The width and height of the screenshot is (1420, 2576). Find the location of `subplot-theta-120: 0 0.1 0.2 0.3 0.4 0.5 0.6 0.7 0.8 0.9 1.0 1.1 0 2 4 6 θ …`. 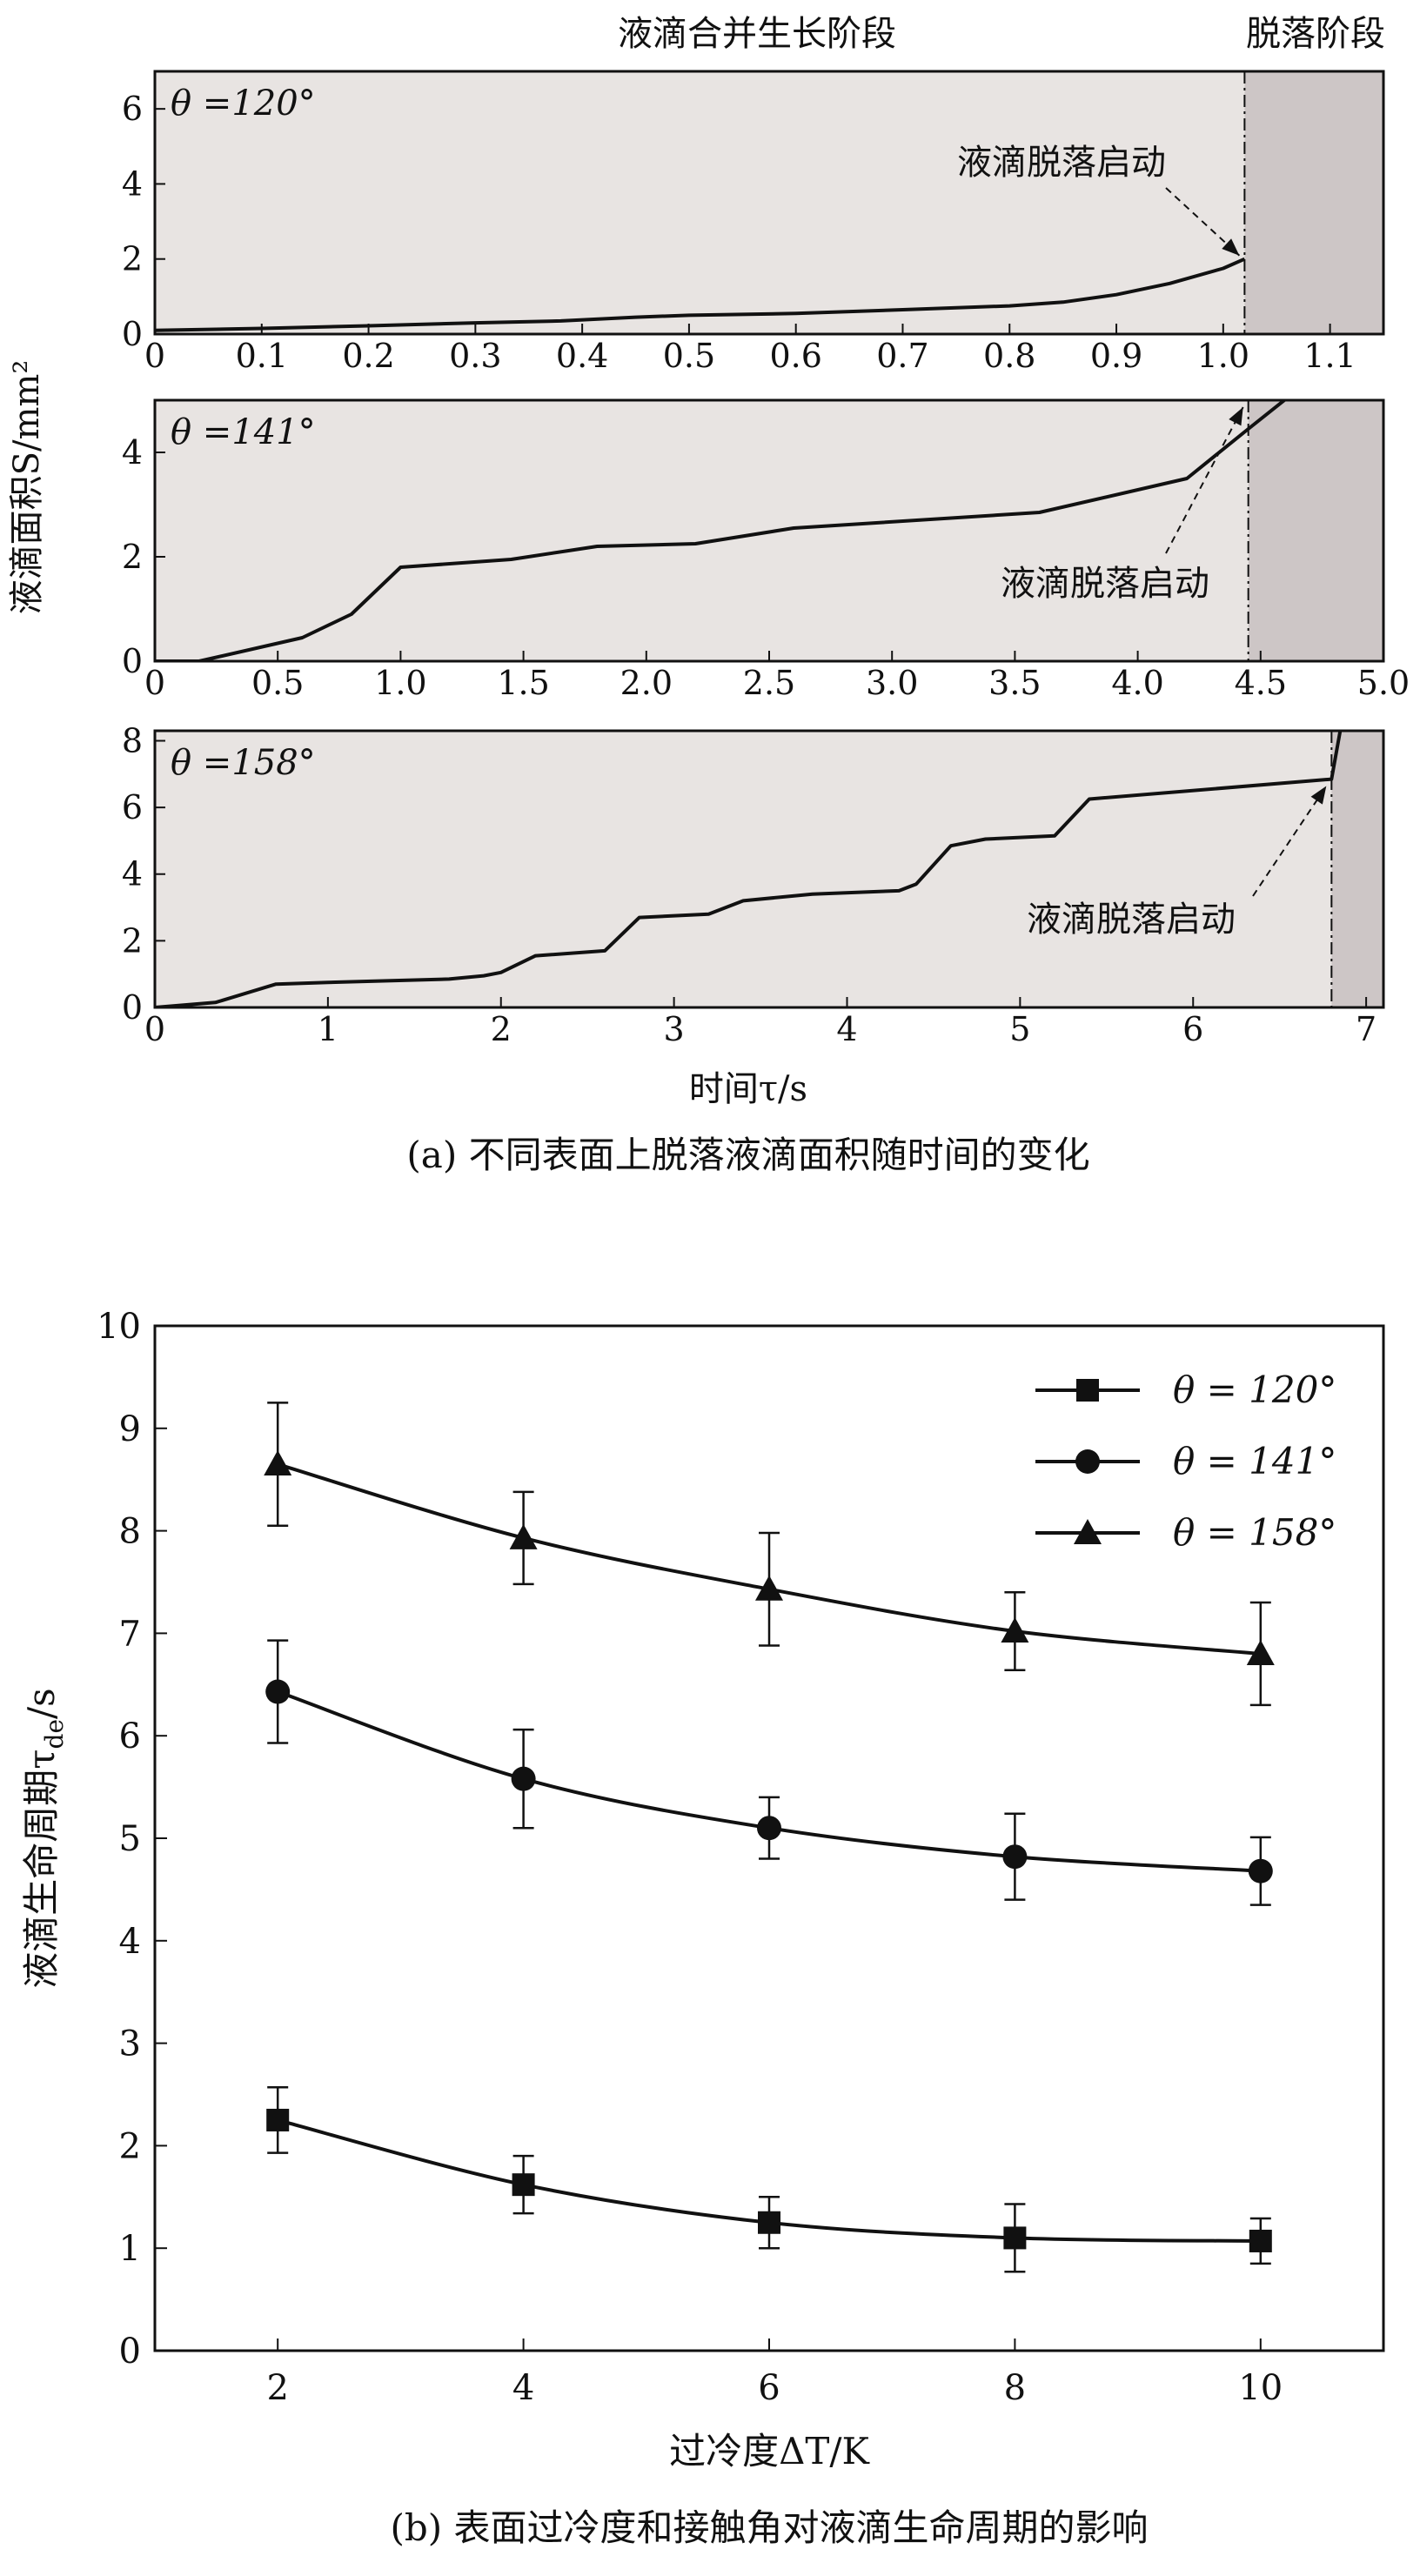

subplot-theta-120: 0 0.1 0.2 0.3 0.4 0.5 0.6 0.7 0.8 0.9 1.0 1.1 0 2 4 6 θ … is located at coordinates (753, 222).